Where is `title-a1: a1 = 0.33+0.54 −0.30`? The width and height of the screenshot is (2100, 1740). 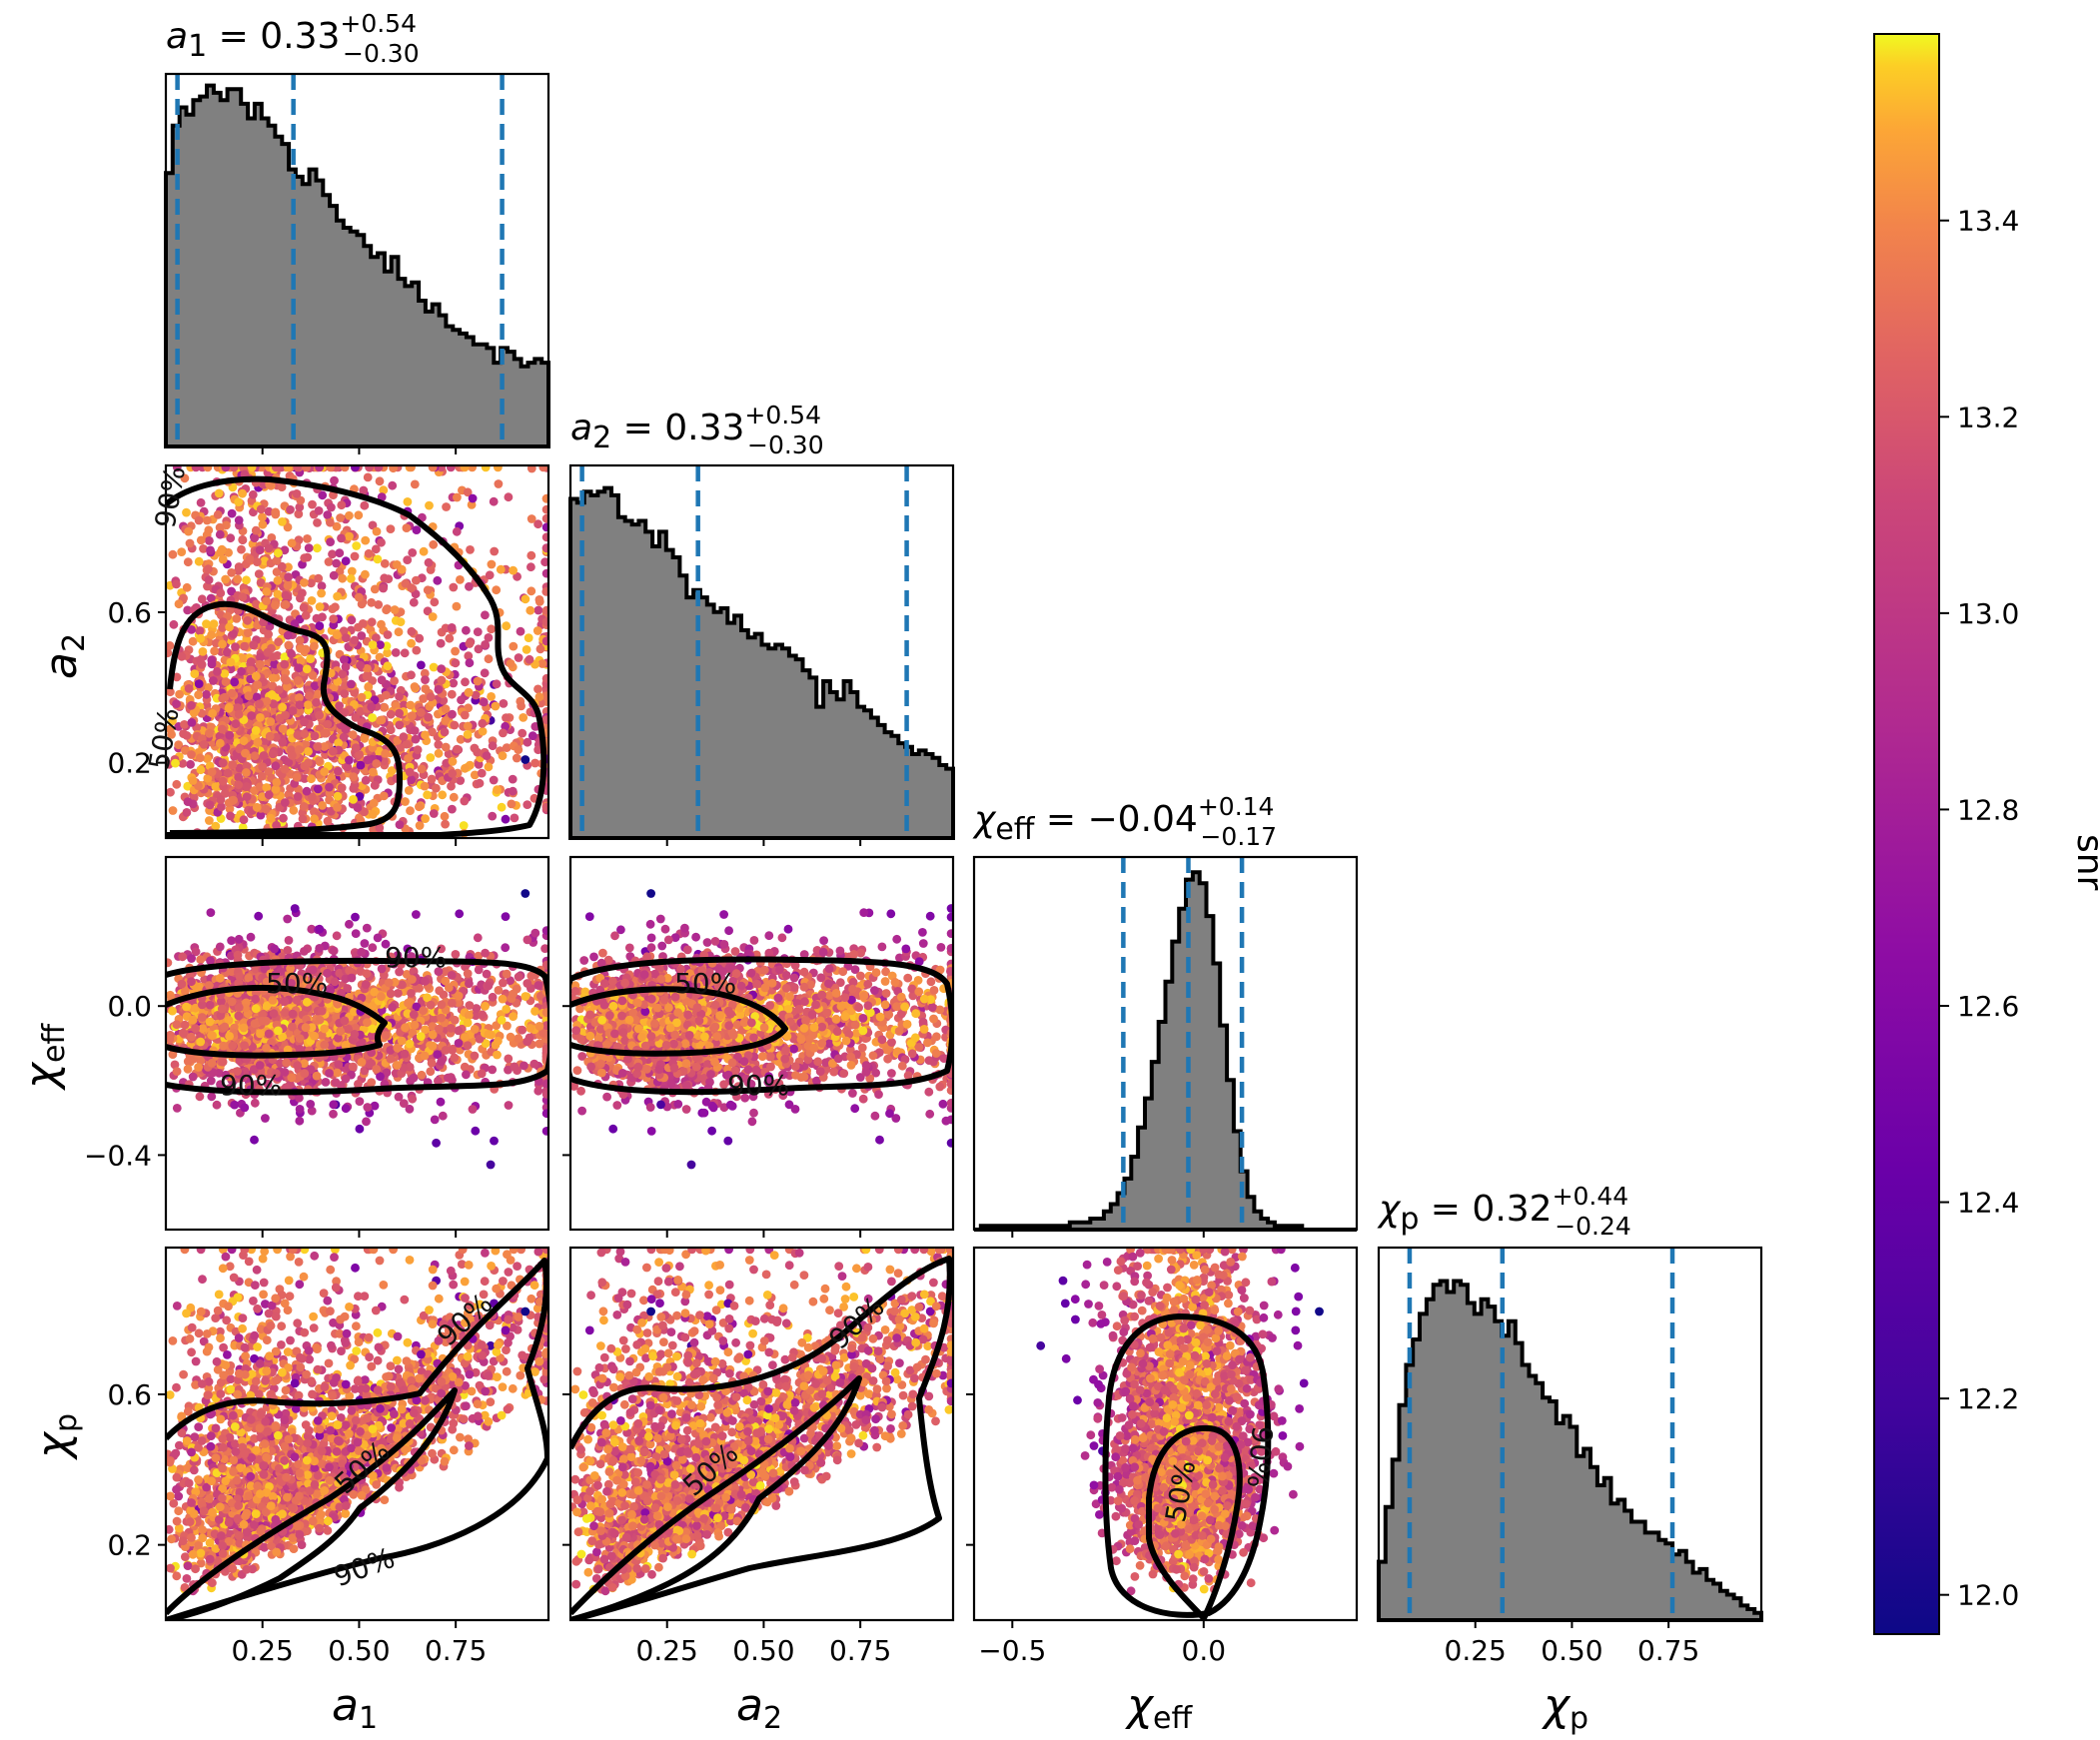
title-a1: a1 = 0.33+0.54 −0.30 is located at coordinates (293, 38).